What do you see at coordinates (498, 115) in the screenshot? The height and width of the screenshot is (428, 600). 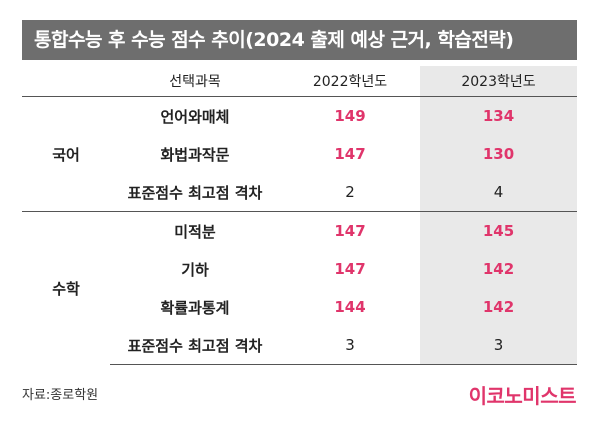 I see `score-2023: 134` at bounding box center [498, 115].